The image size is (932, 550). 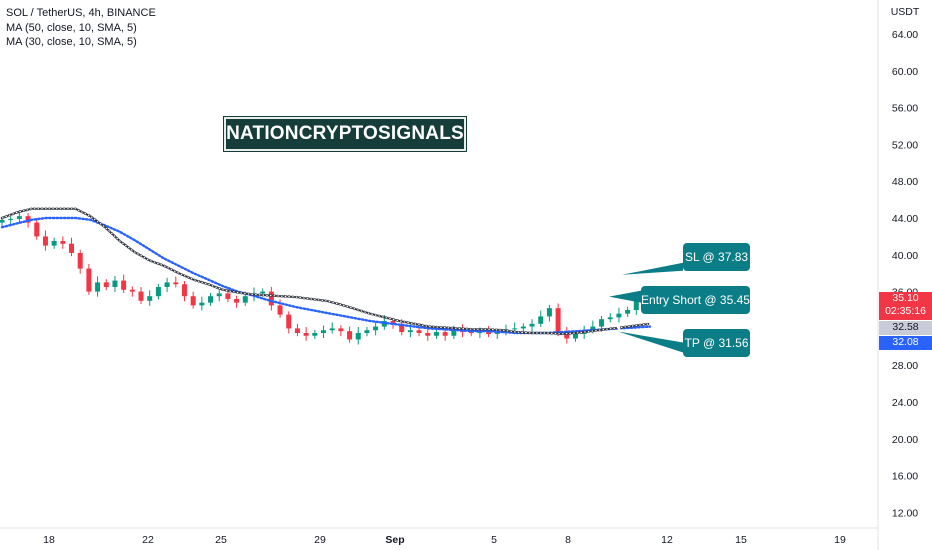 I want to click on x-axis: 18 22 25 29 Sep 5 8 12 15 19, so click(x=444, y=540).